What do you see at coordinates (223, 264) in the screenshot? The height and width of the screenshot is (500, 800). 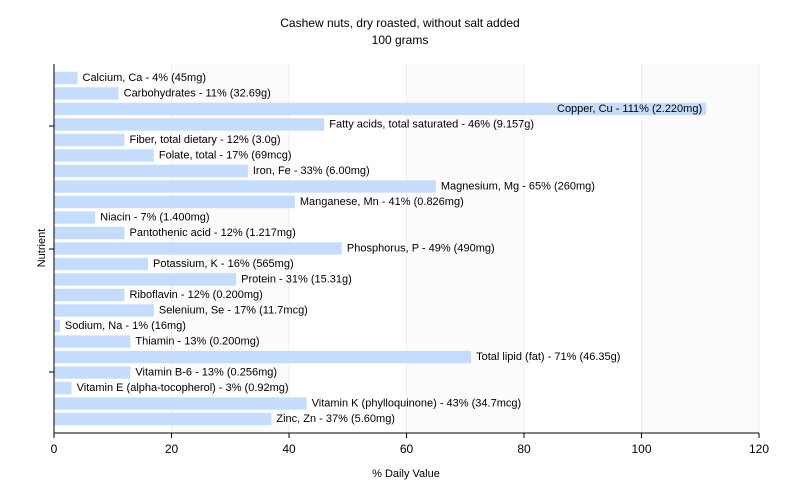 I see `bar-label: Potassium, K - 16% (565mg)` at bounding box center [223, 264].